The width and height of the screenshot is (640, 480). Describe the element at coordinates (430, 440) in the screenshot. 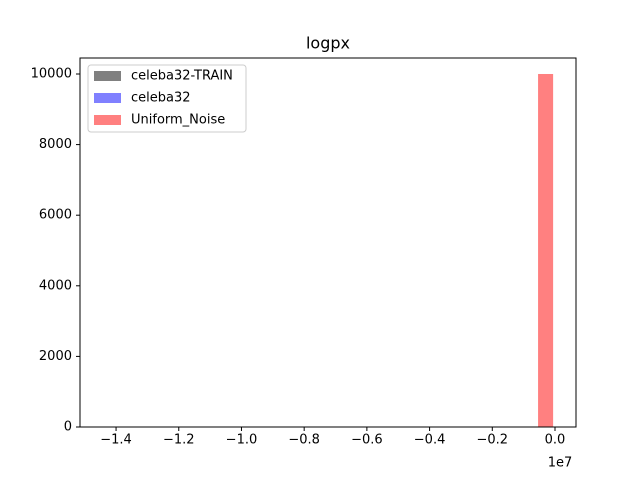

I see `x-tick-label: −0.4` at that location.